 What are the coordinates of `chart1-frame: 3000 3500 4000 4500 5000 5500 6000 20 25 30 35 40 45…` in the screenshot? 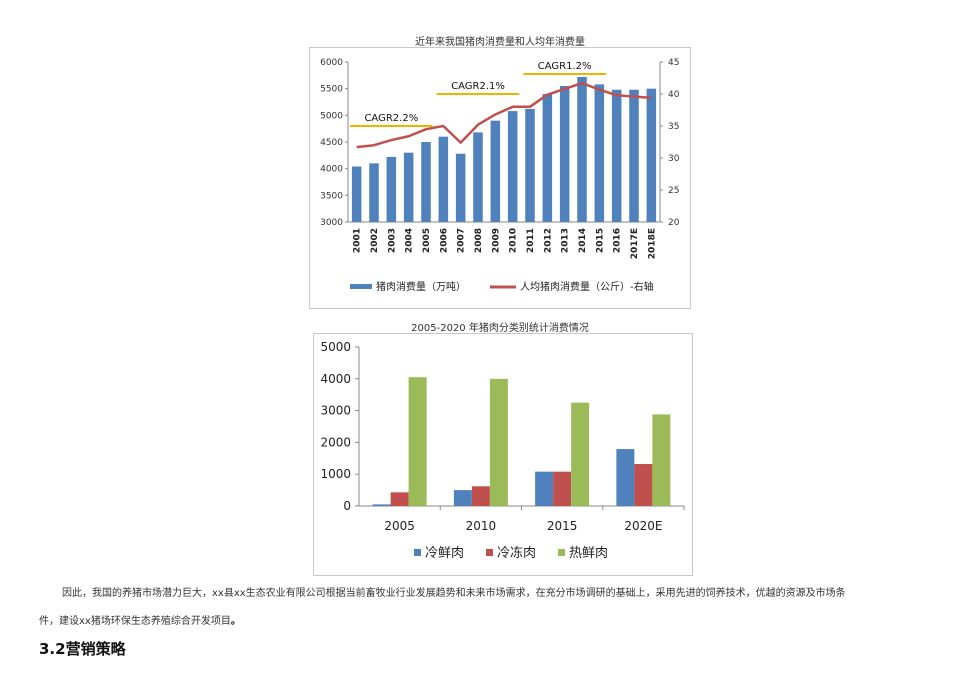 It's located at (500, 178).